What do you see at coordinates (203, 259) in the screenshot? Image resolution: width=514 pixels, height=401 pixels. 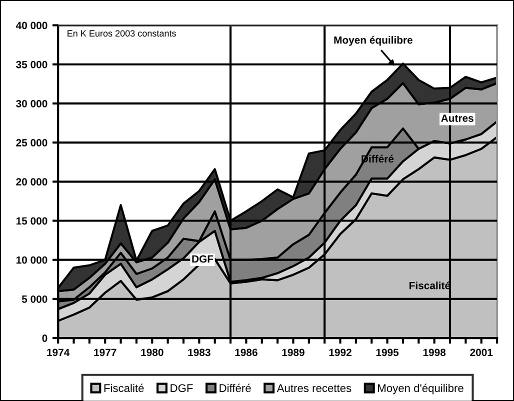 I see `annotation: DGF` at bounding box center [203, 259].